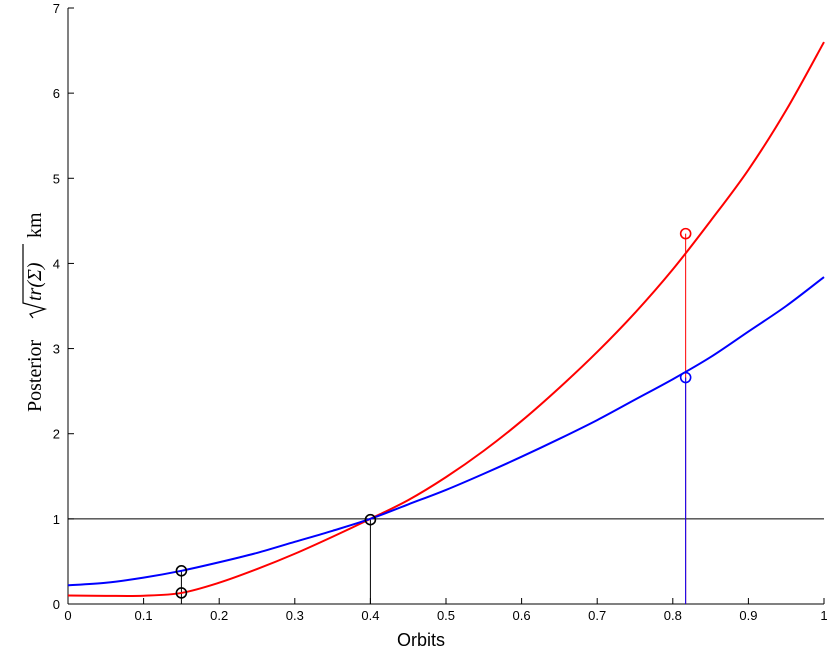 Image resolution: width=830 pixels, height=656 pixels. I want to click on y-axis-label-math: tr(Σ), so click(35, 281).